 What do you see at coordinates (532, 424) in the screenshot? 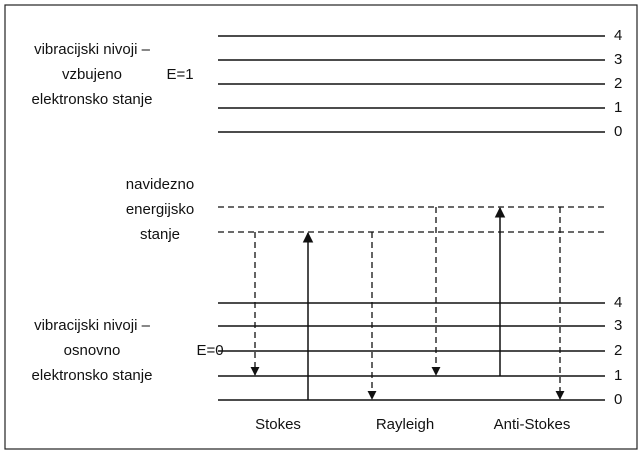
I see `process-label: Anti-Stokes` at bounding box center [532, 424].